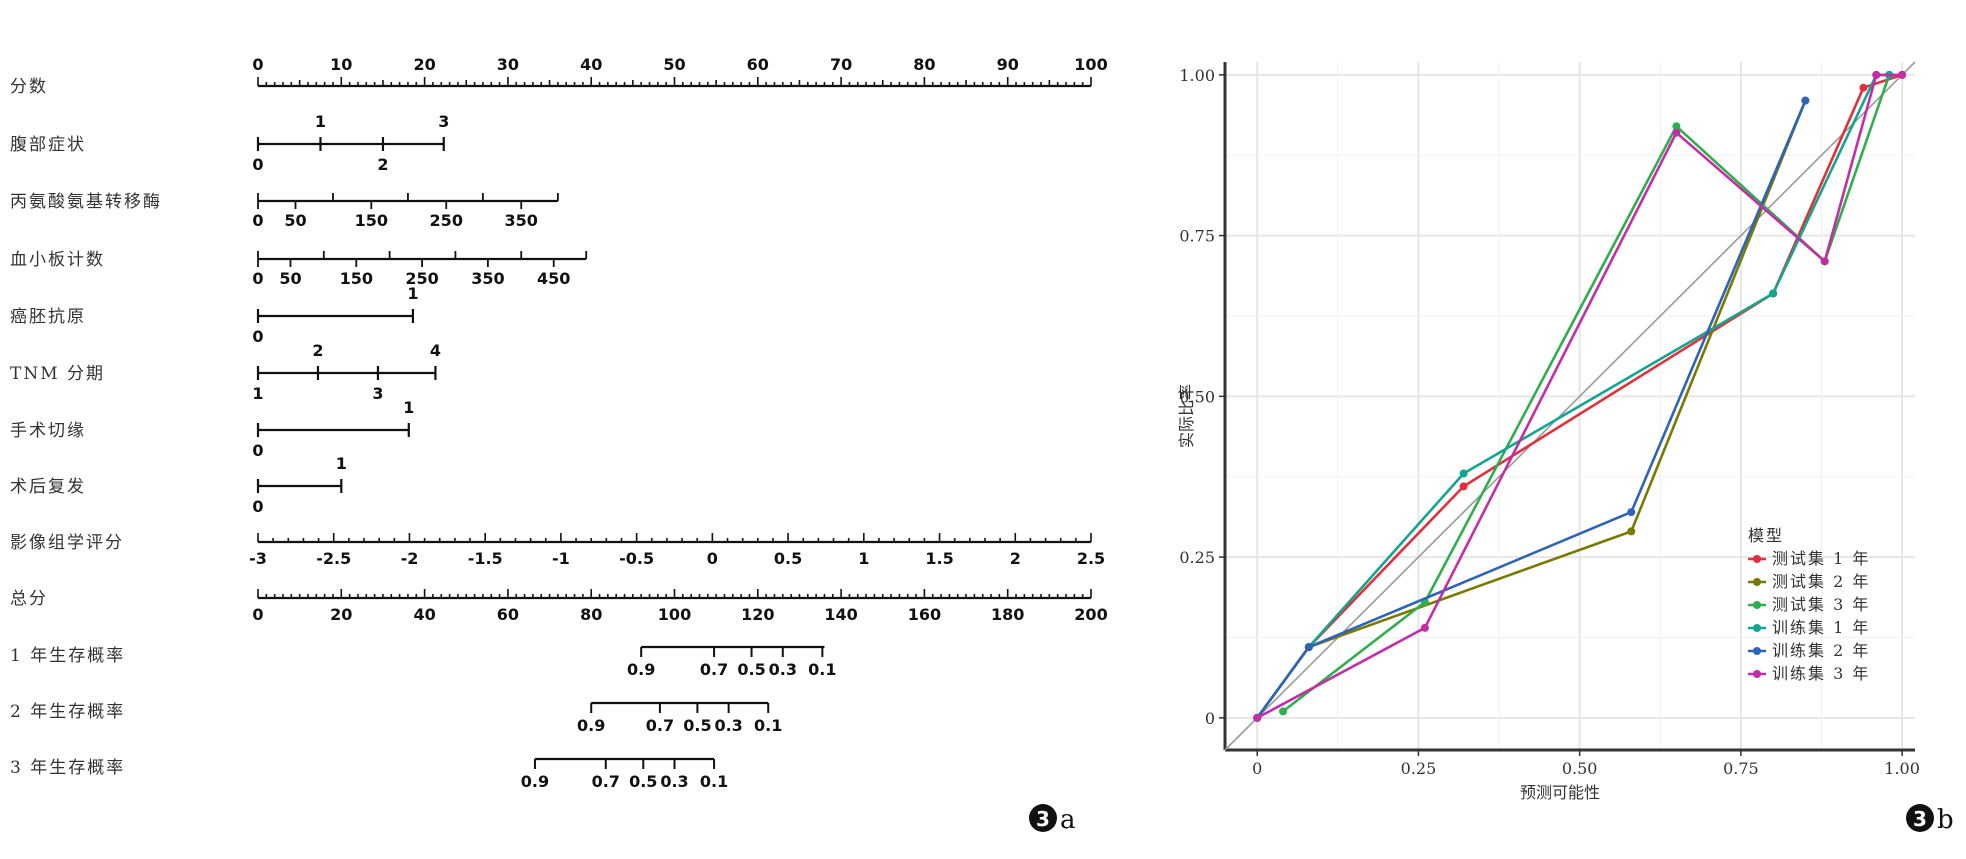 The width and height of the screenshot is (1966, 859). What do you see at coordinates (1210, 718) in the screenshot?
I see `y-tick-label: 0` at bounding box center [1210, 718].